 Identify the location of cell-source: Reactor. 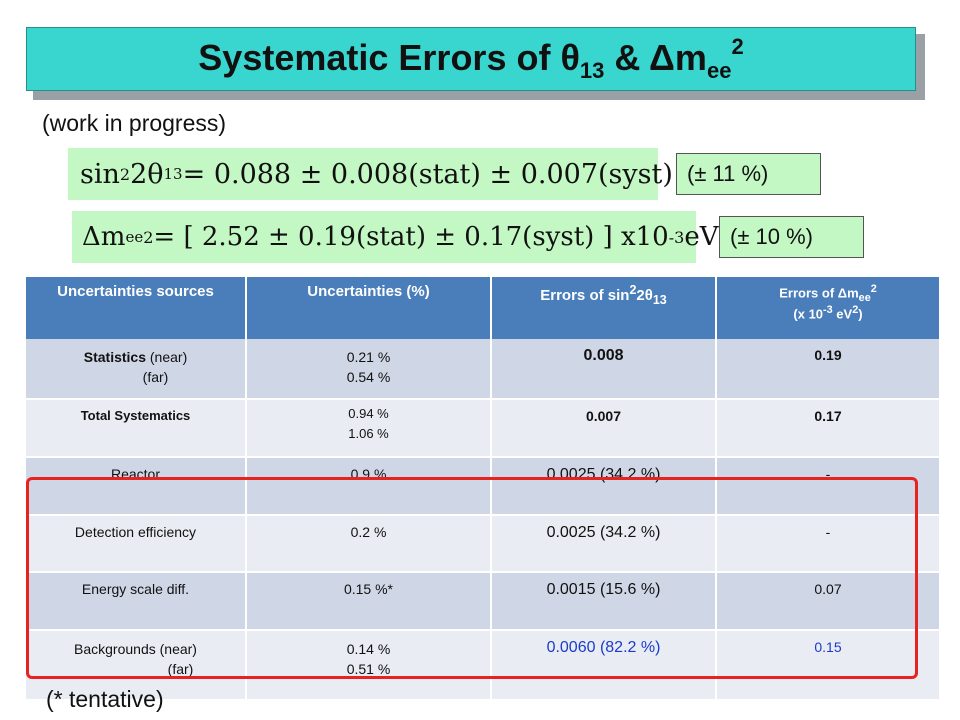
(136, 486).